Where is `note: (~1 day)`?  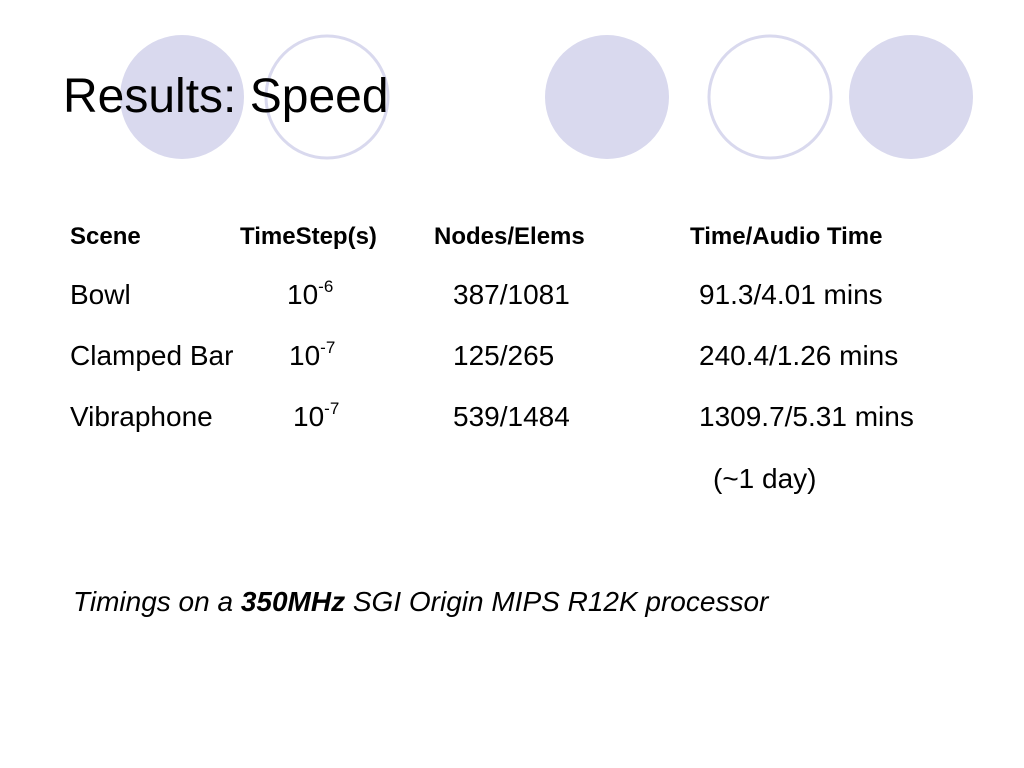
note: (~1 day) is located at coordinates (765, 478).